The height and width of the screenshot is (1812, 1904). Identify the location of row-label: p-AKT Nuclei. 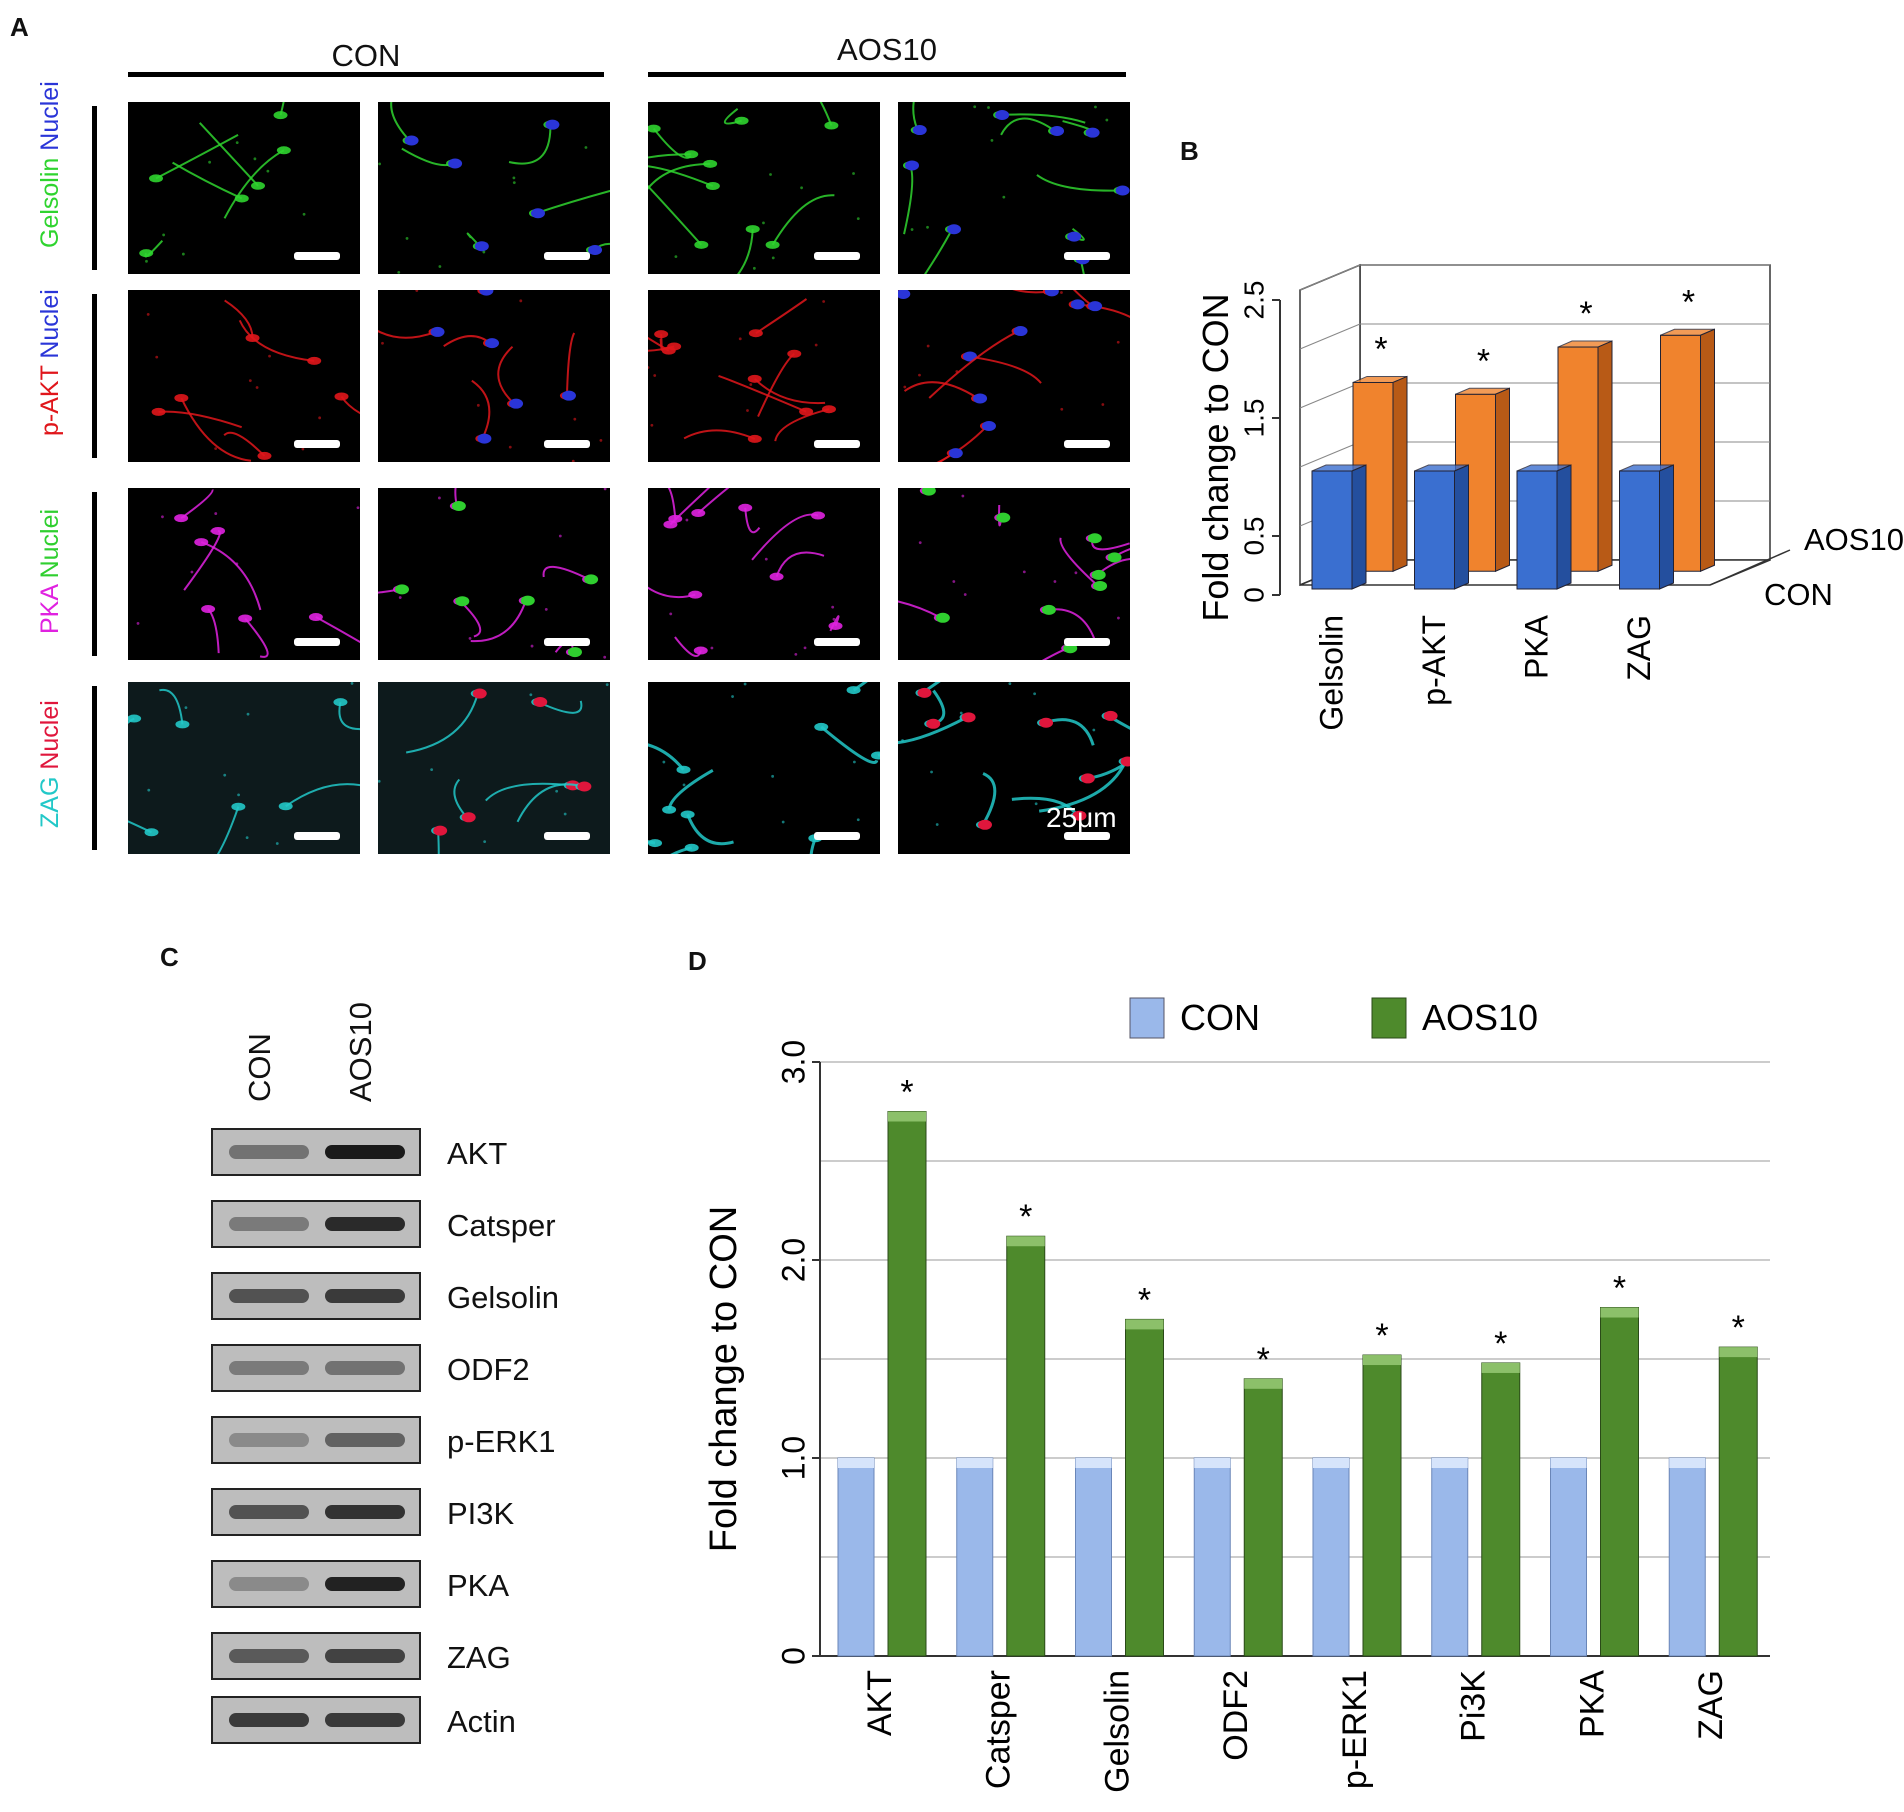
(50, 362).